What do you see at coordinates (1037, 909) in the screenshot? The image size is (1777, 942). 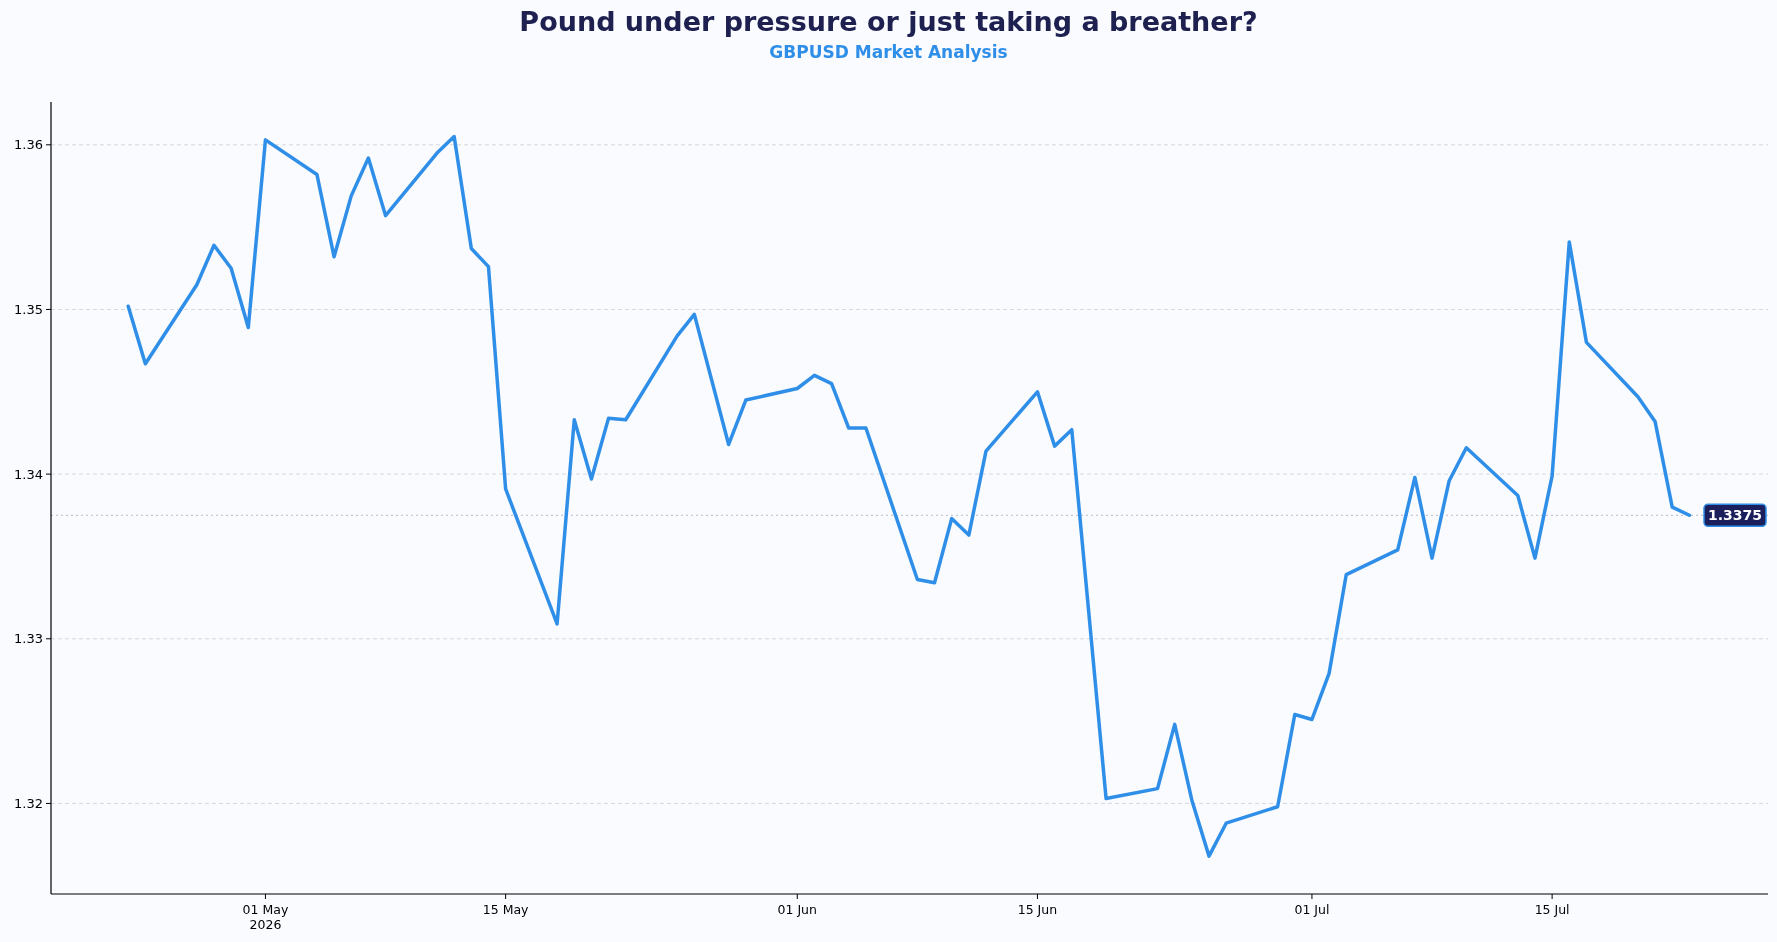 I see `x-tick-label: 15 Jun` at bounding box center [1037, 909].